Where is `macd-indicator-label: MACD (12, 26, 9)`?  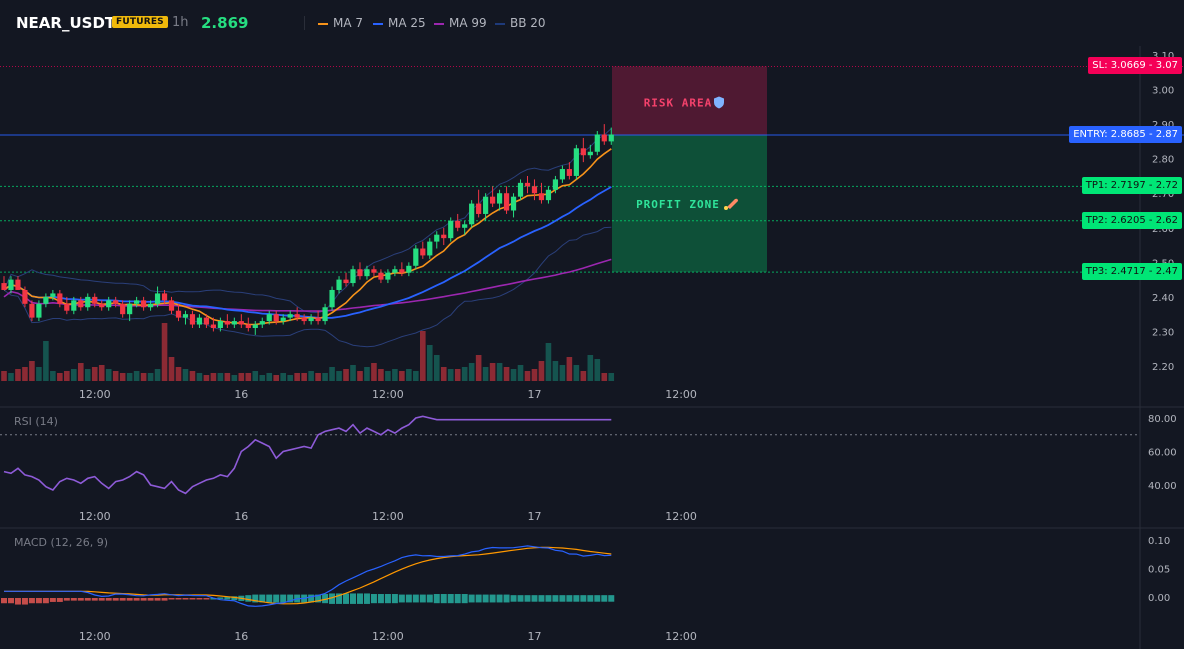
macd-indicator-label: MACD (12, 26, 9) is located at coordinates (61, 542).